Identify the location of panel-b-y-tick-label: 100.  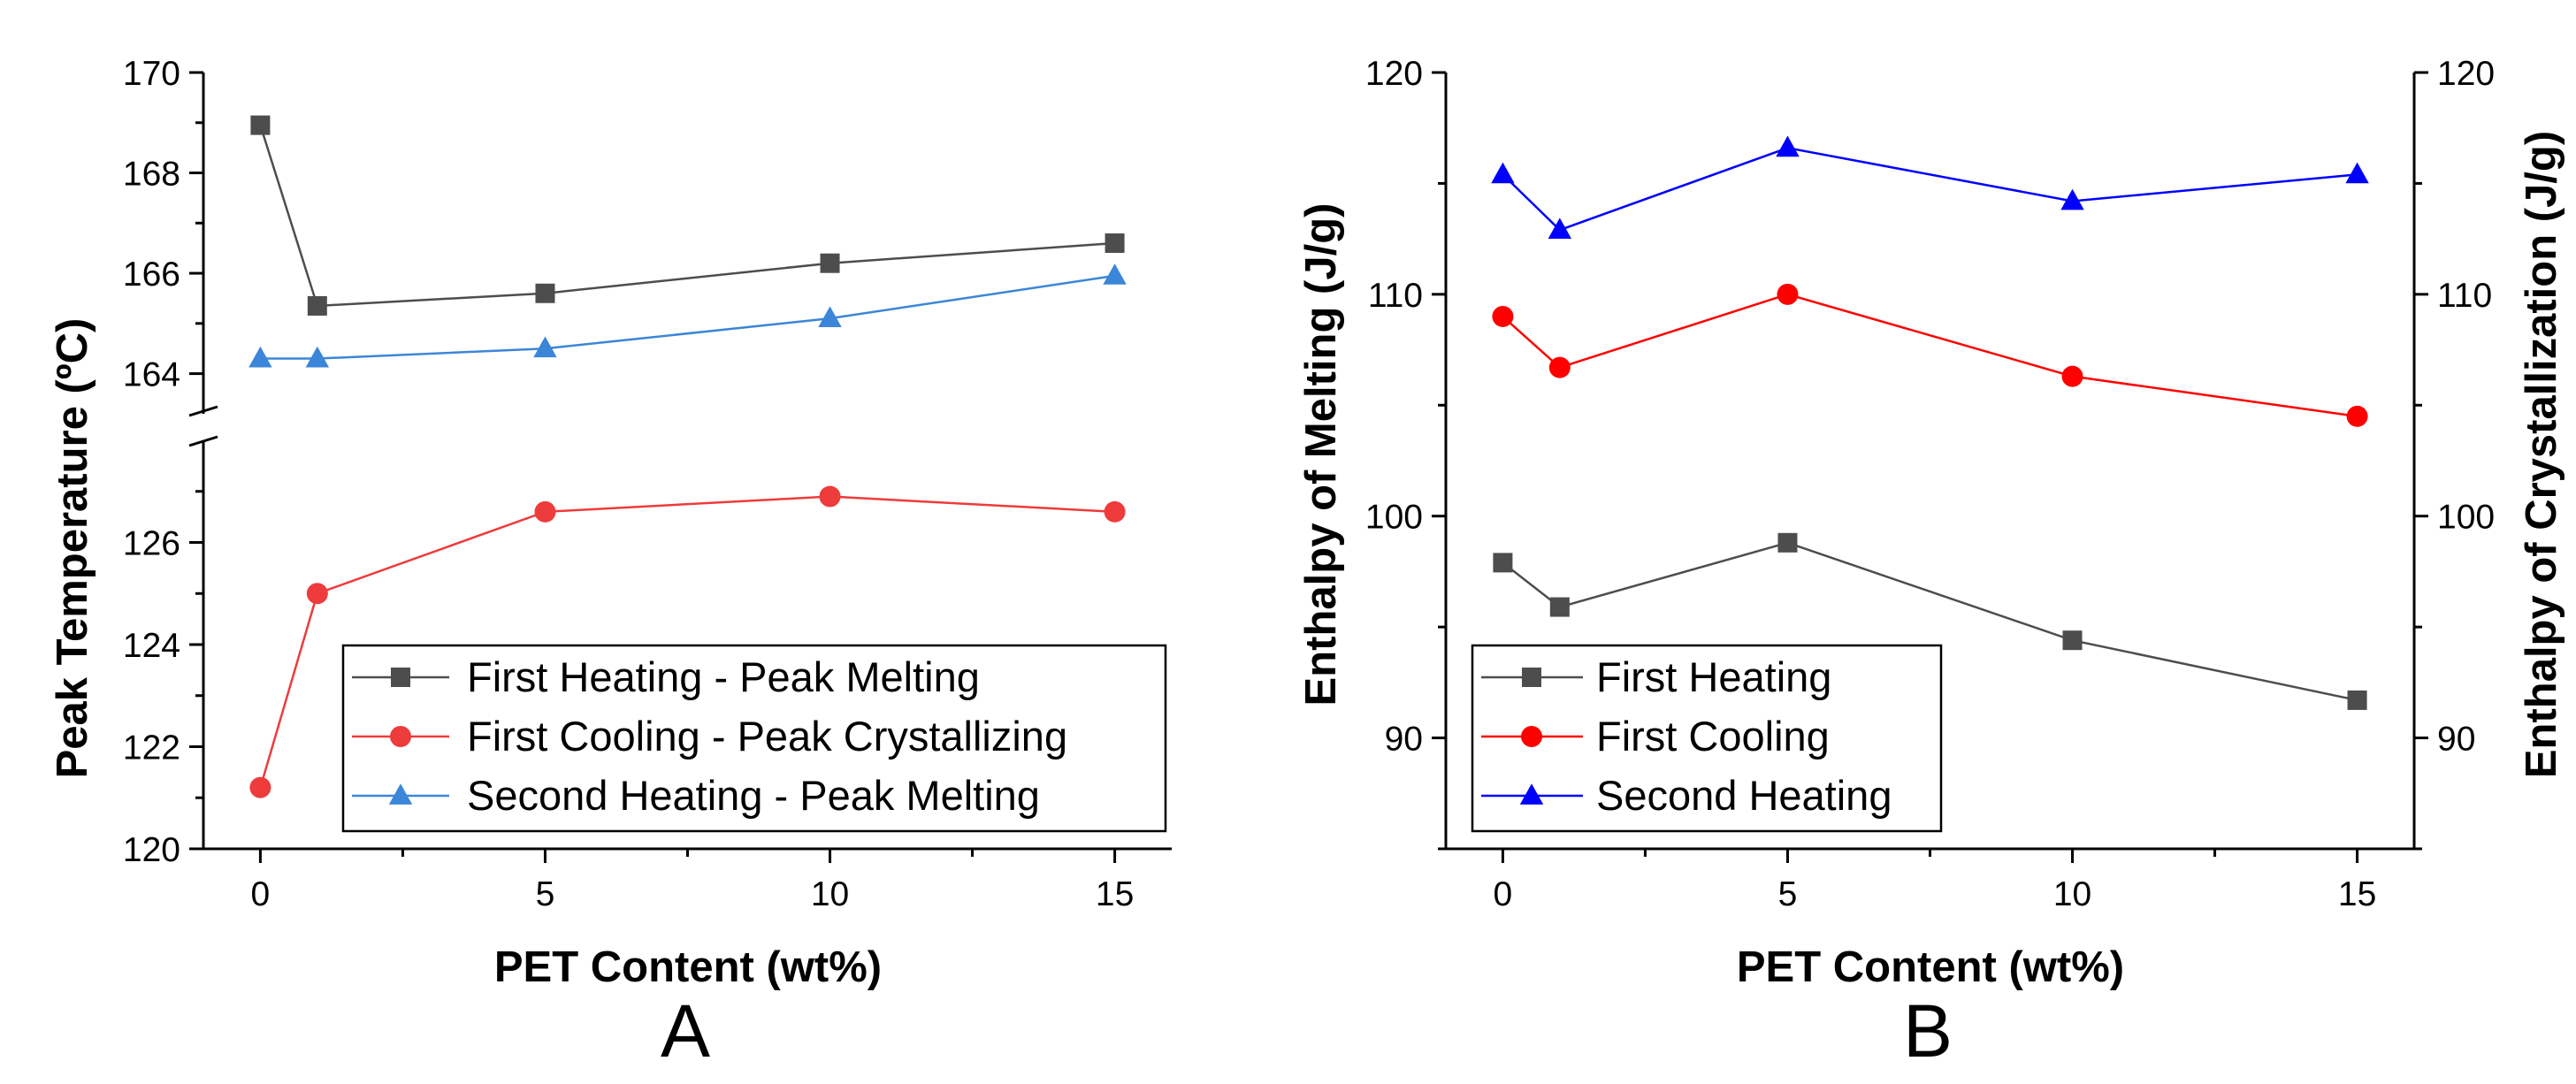
(1394, 518).